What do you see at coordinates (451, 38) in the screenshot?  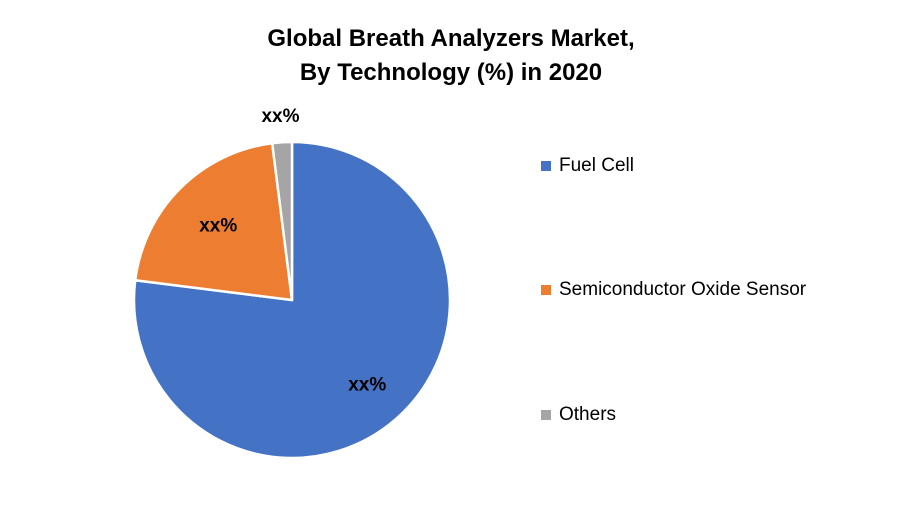 I see `chart-title-line-1: Global Breath Analyzers Market,` at bounding box center [451, 38].